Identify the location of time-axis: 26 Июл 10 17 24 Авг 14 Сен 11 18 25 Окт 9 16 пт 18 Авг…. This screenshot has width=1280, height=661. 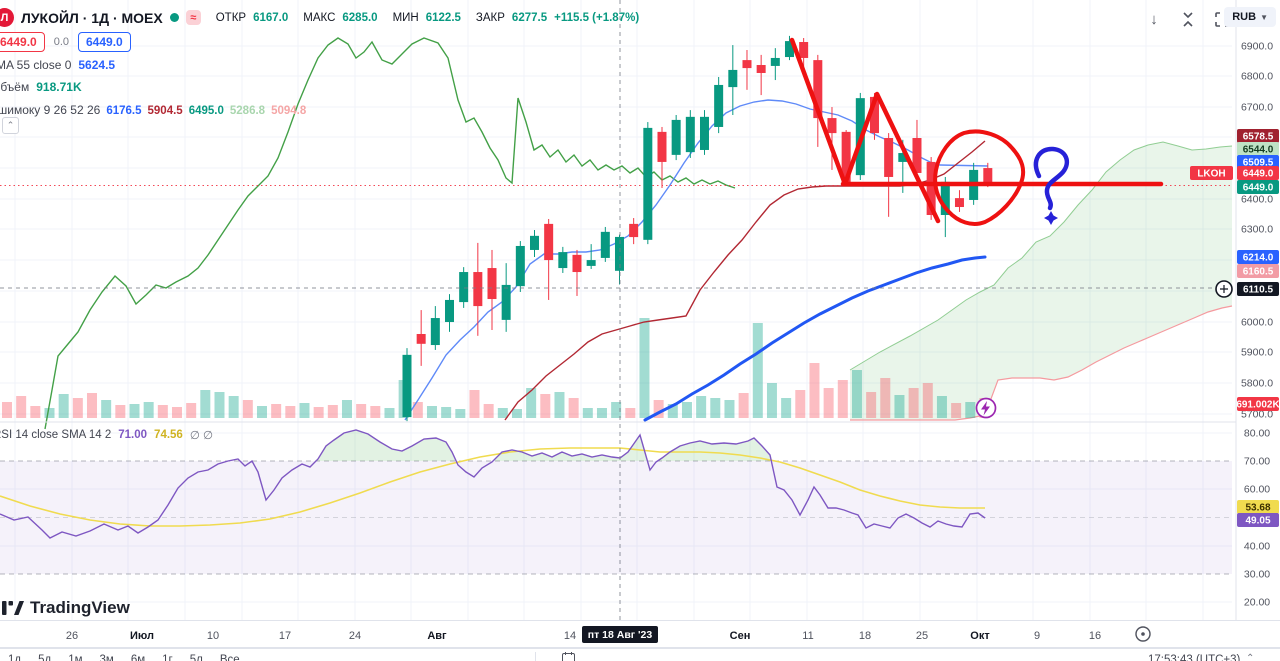
(640, 634).